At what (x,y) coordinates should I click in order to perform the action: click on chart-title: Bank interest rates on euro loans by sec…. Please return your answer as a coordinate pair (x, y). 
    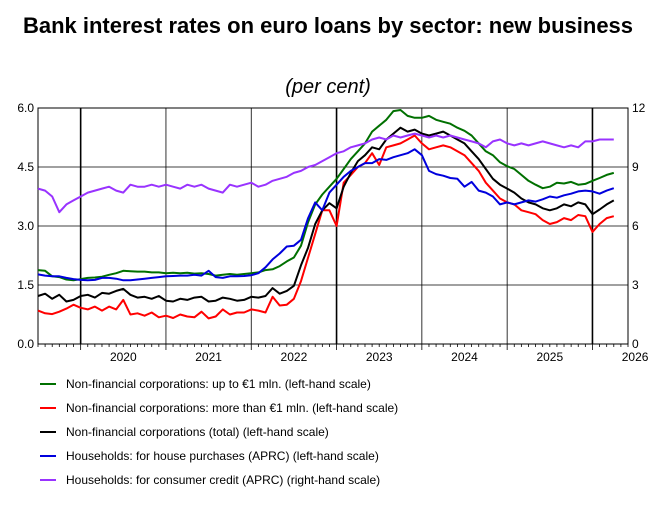
    Looking at the image, I should click on (328, 25).